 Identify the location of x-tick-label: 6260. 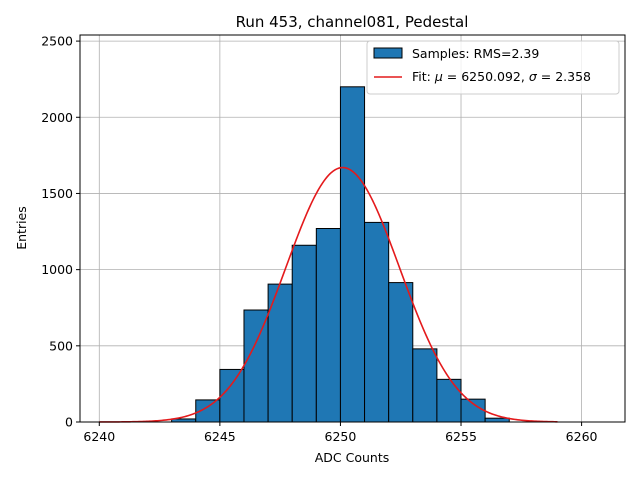
(582, 436).